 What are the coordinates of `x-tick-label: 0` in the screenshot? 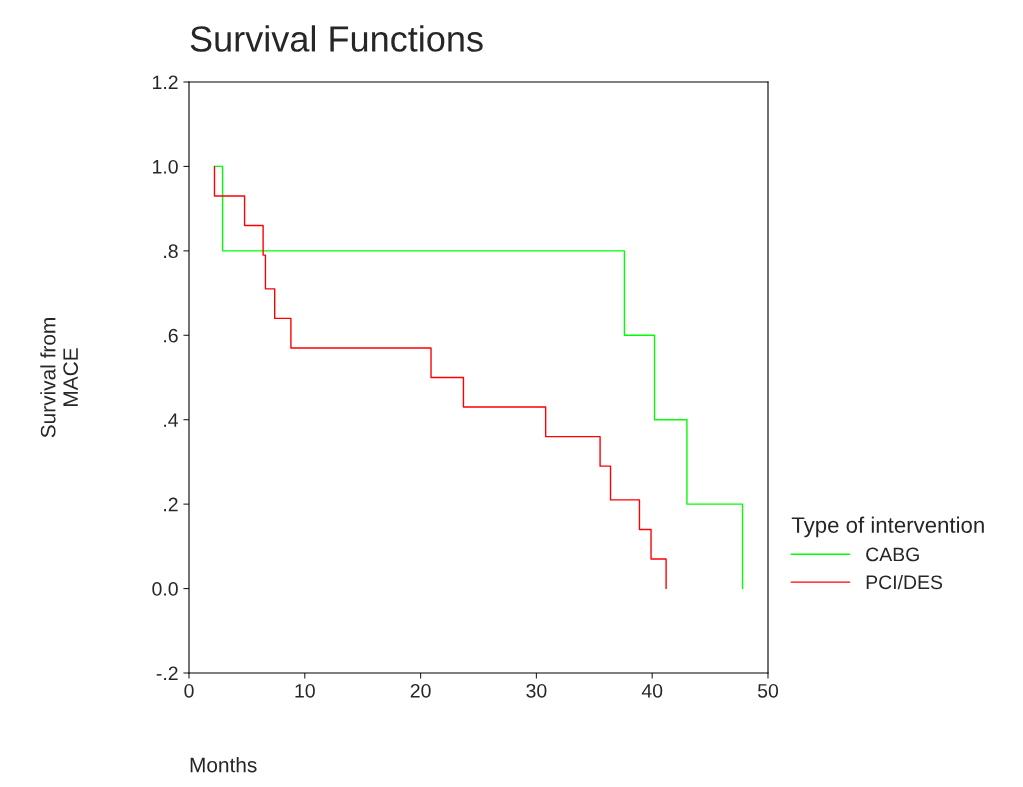 It's located at (189, 690).